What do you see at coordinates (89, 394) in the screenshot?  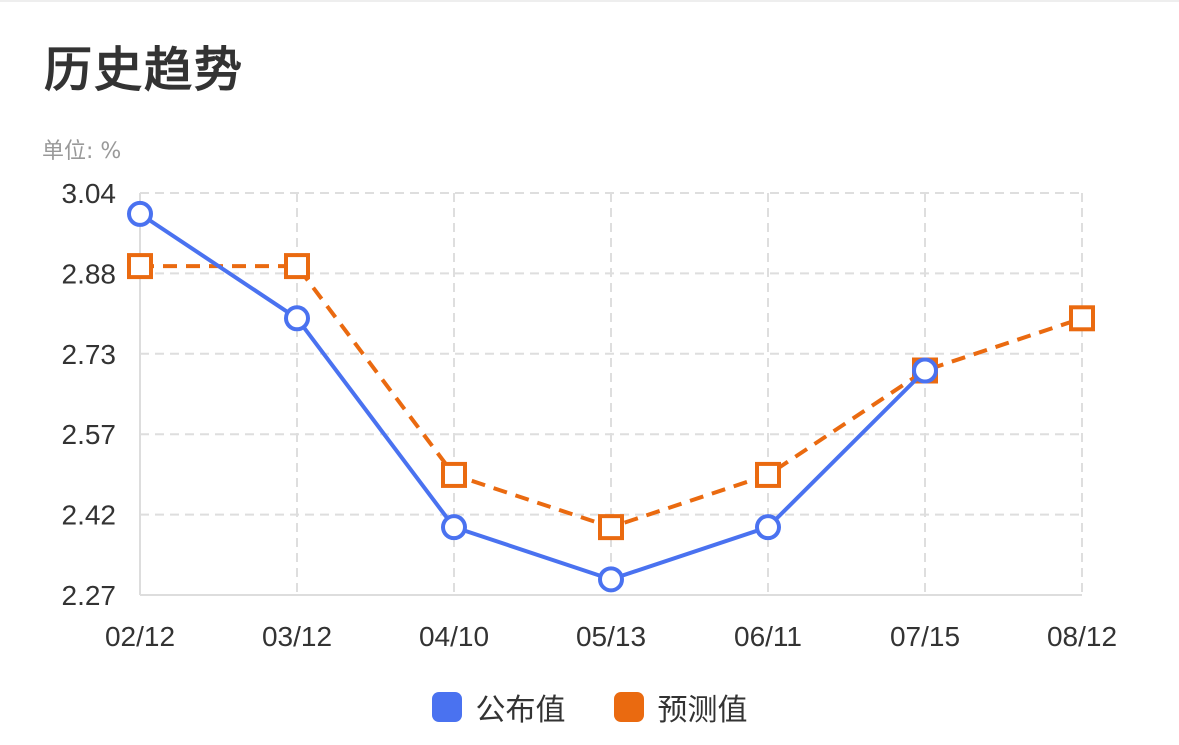 I see `y-tick-labels: 3.04 2.88 2.73 2.57 2.42 2.27` at bounding box center [89, 394].